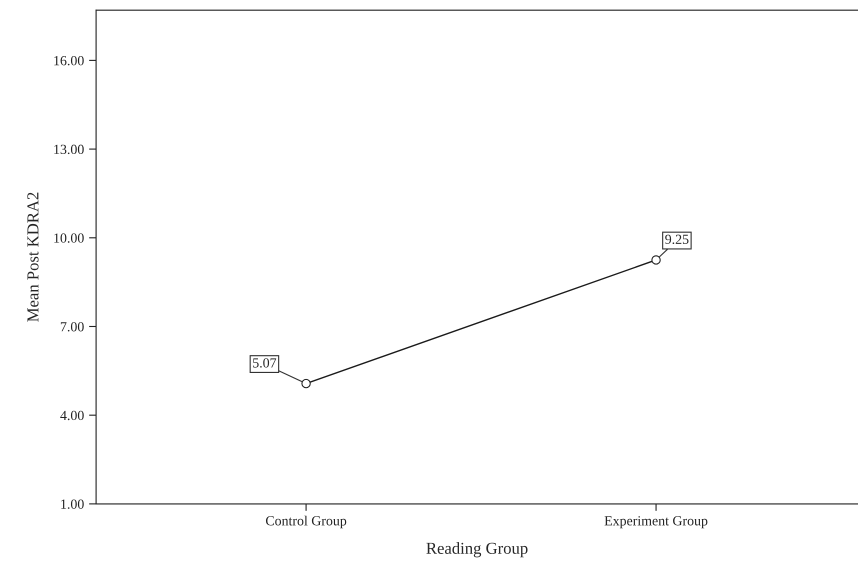  I want to click on y-axis-title: Mean Post KDRA2, so click(33, 257).